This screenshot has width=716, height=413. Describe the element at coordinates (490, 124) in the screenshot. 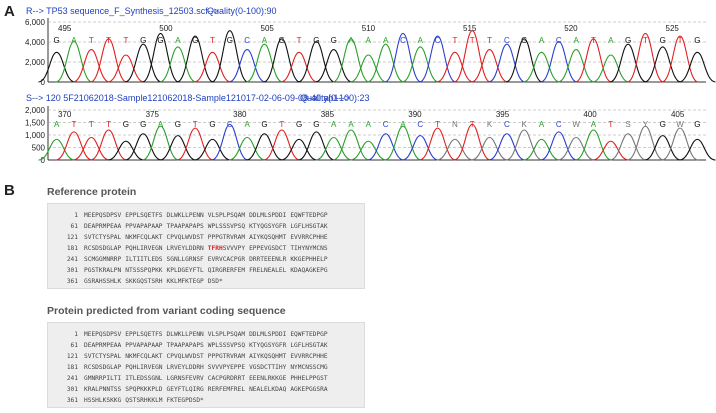

I see `base-call: K` at that location.